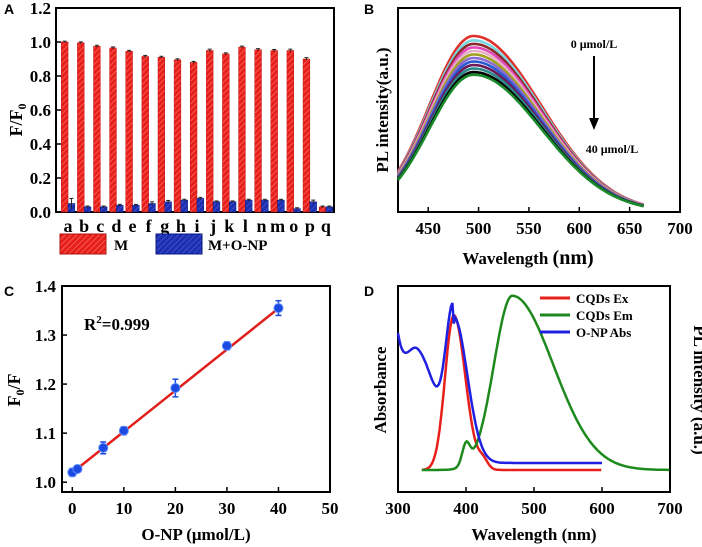 This screenshot has width=702, height=547. Describe the element at coordinates (161, 135) in the screenshot. I see `bar-m-g` at that location.